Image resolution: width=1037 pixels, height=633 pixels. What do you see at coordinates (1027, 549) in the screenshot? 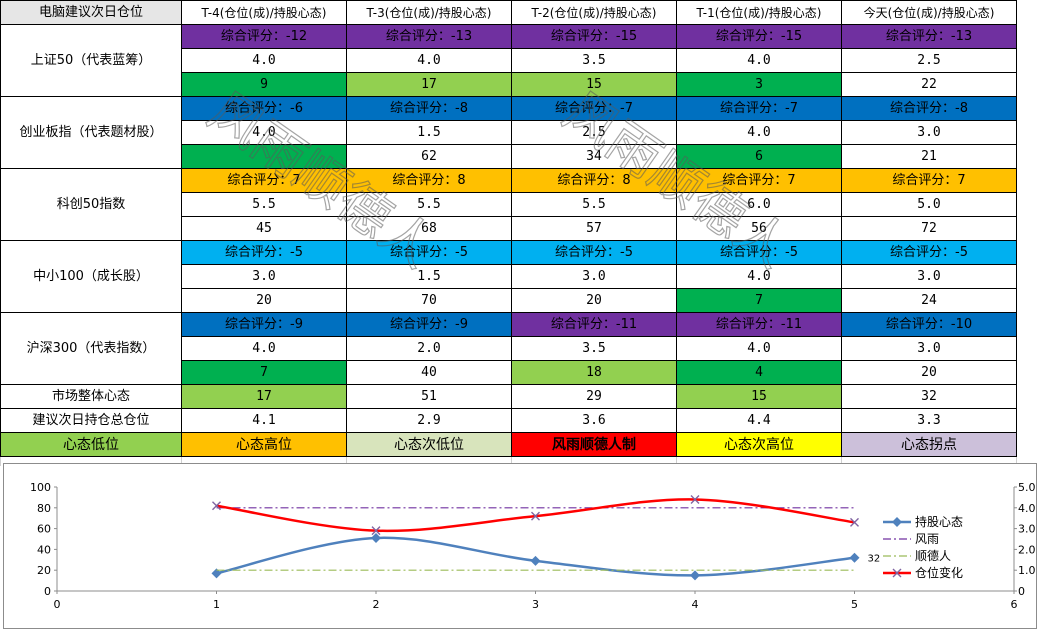
I see `y2-tick-label: 2.0` at bounding box center [1027, 549].